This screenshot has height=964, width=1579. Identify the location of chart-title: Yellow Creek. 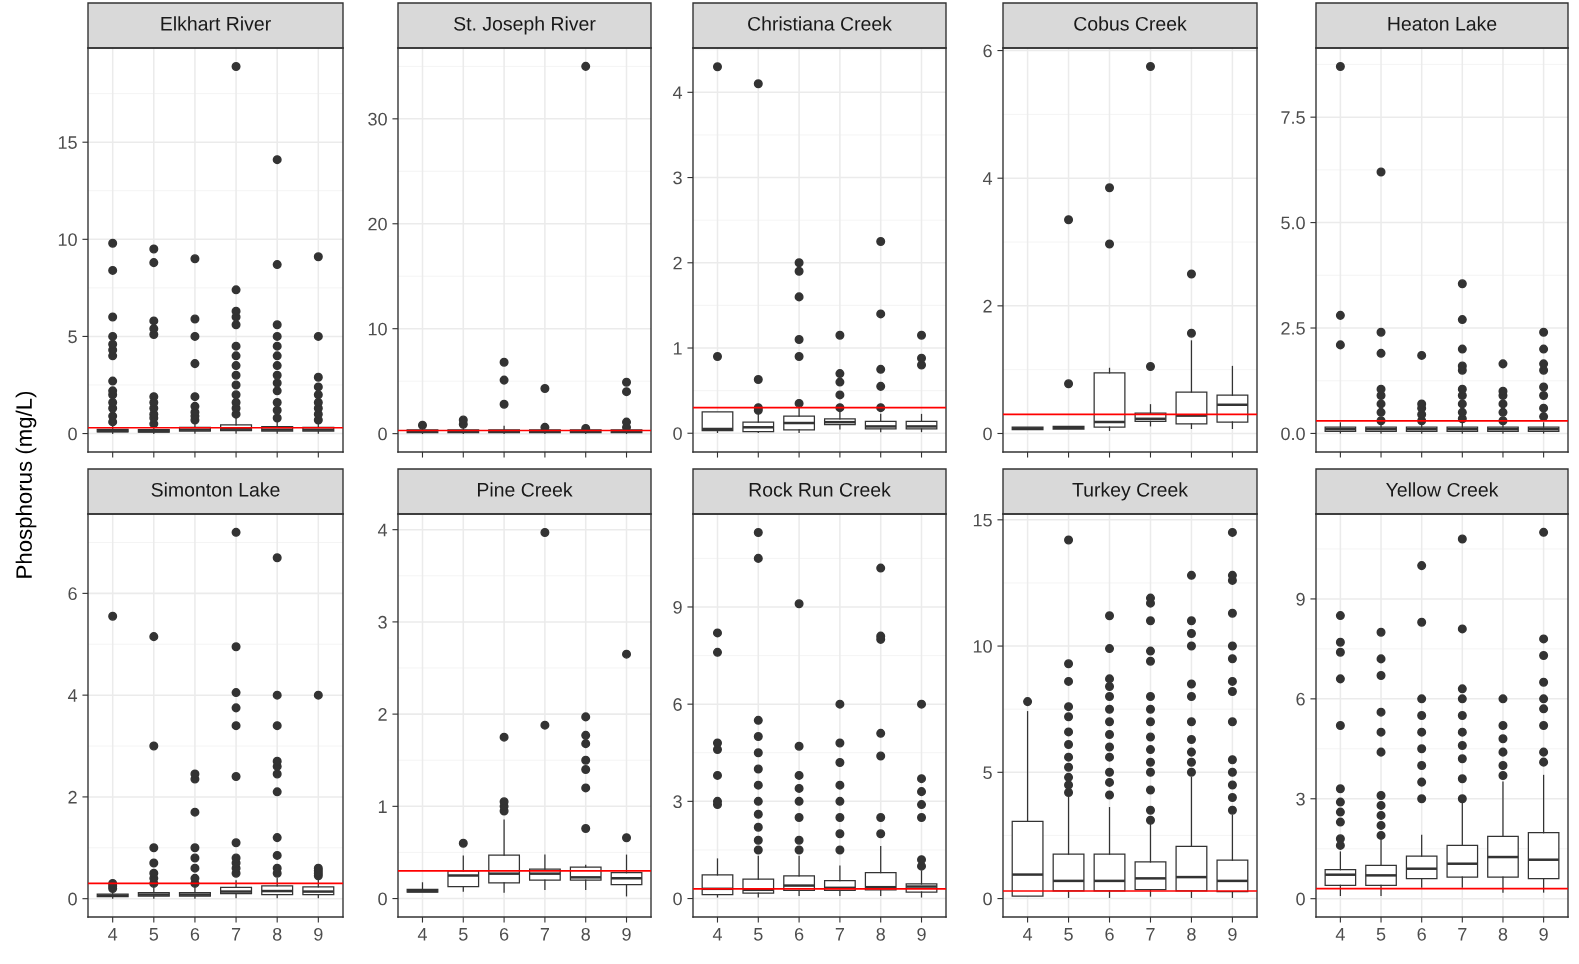
(1442, 489).